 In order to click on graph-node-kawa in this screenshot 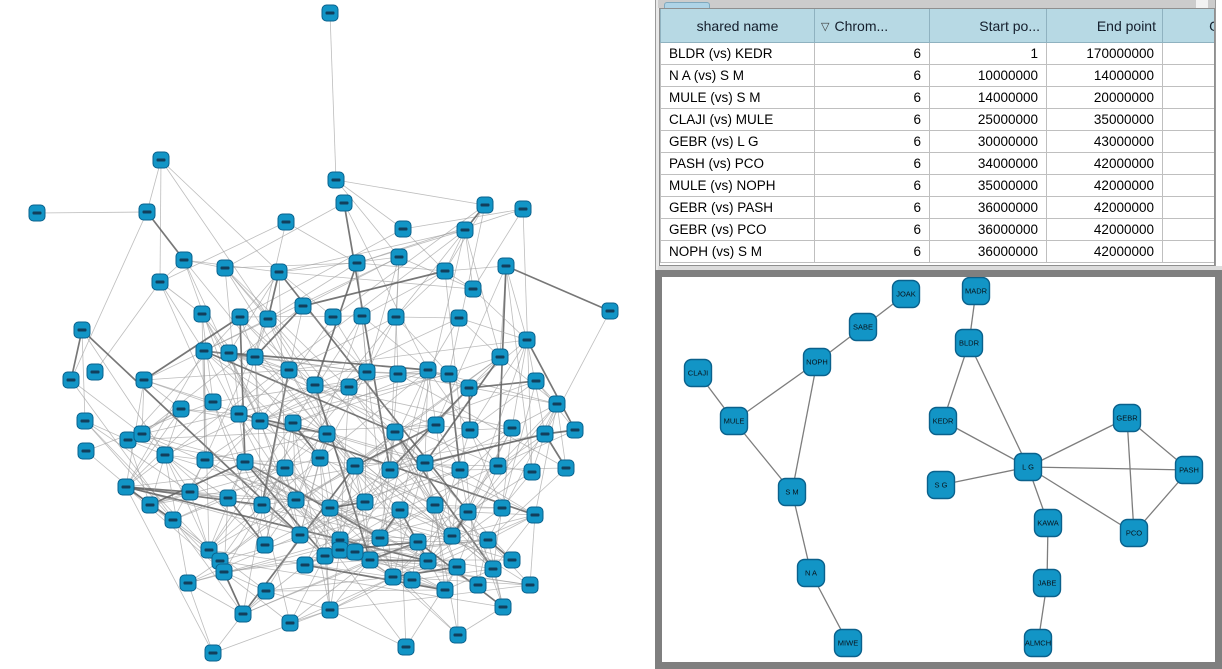, I will do `click(1048, 523)`.